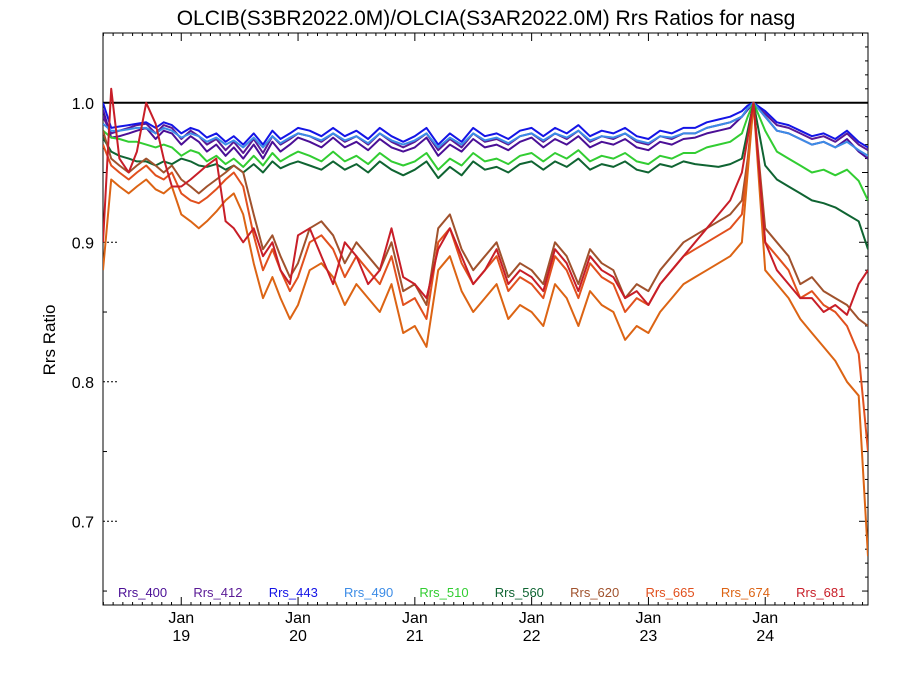 Image resolution: width=900 pixels, height=675 pixels. What do you see at coordinates (83, 522) in the screenshot?
I see `y-tick-label: 0.7` at bounding box center [83, 522].